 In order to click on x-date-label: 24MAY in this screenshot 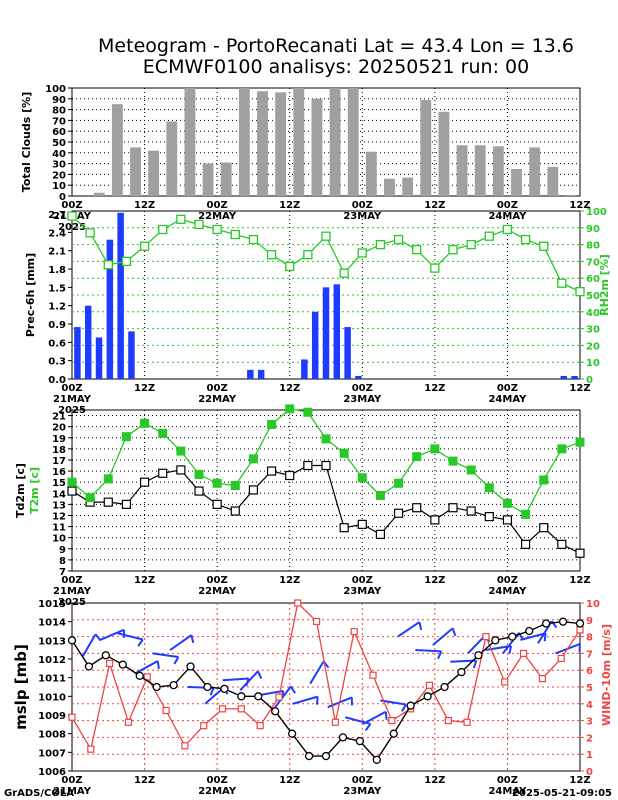, I will do `click(507, 399)`.